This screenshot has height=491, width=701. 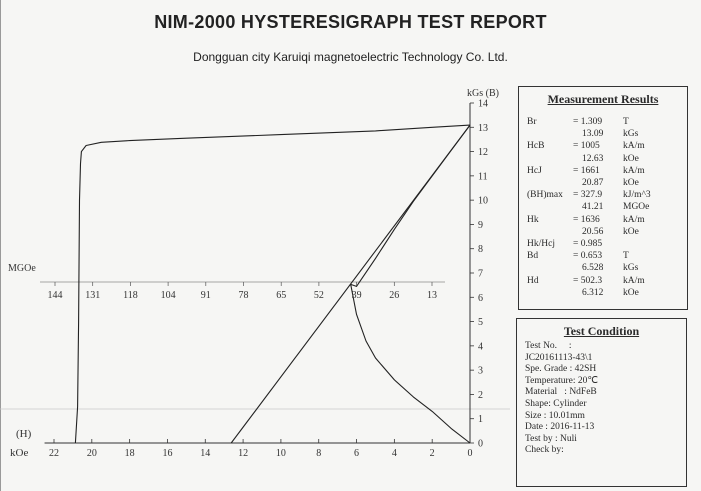 What do you see at coordinates (601, 331) in the screenshot?
I see `test-condition-heading: Test Condition` at bounding box center [601, 331].